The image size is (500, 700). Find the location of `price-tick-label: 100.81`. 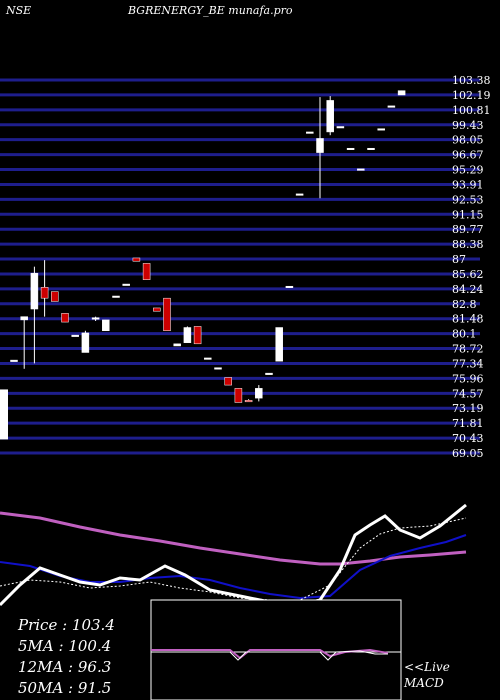

price-tick-label: 100.81 is located at coordinates (471, 110).